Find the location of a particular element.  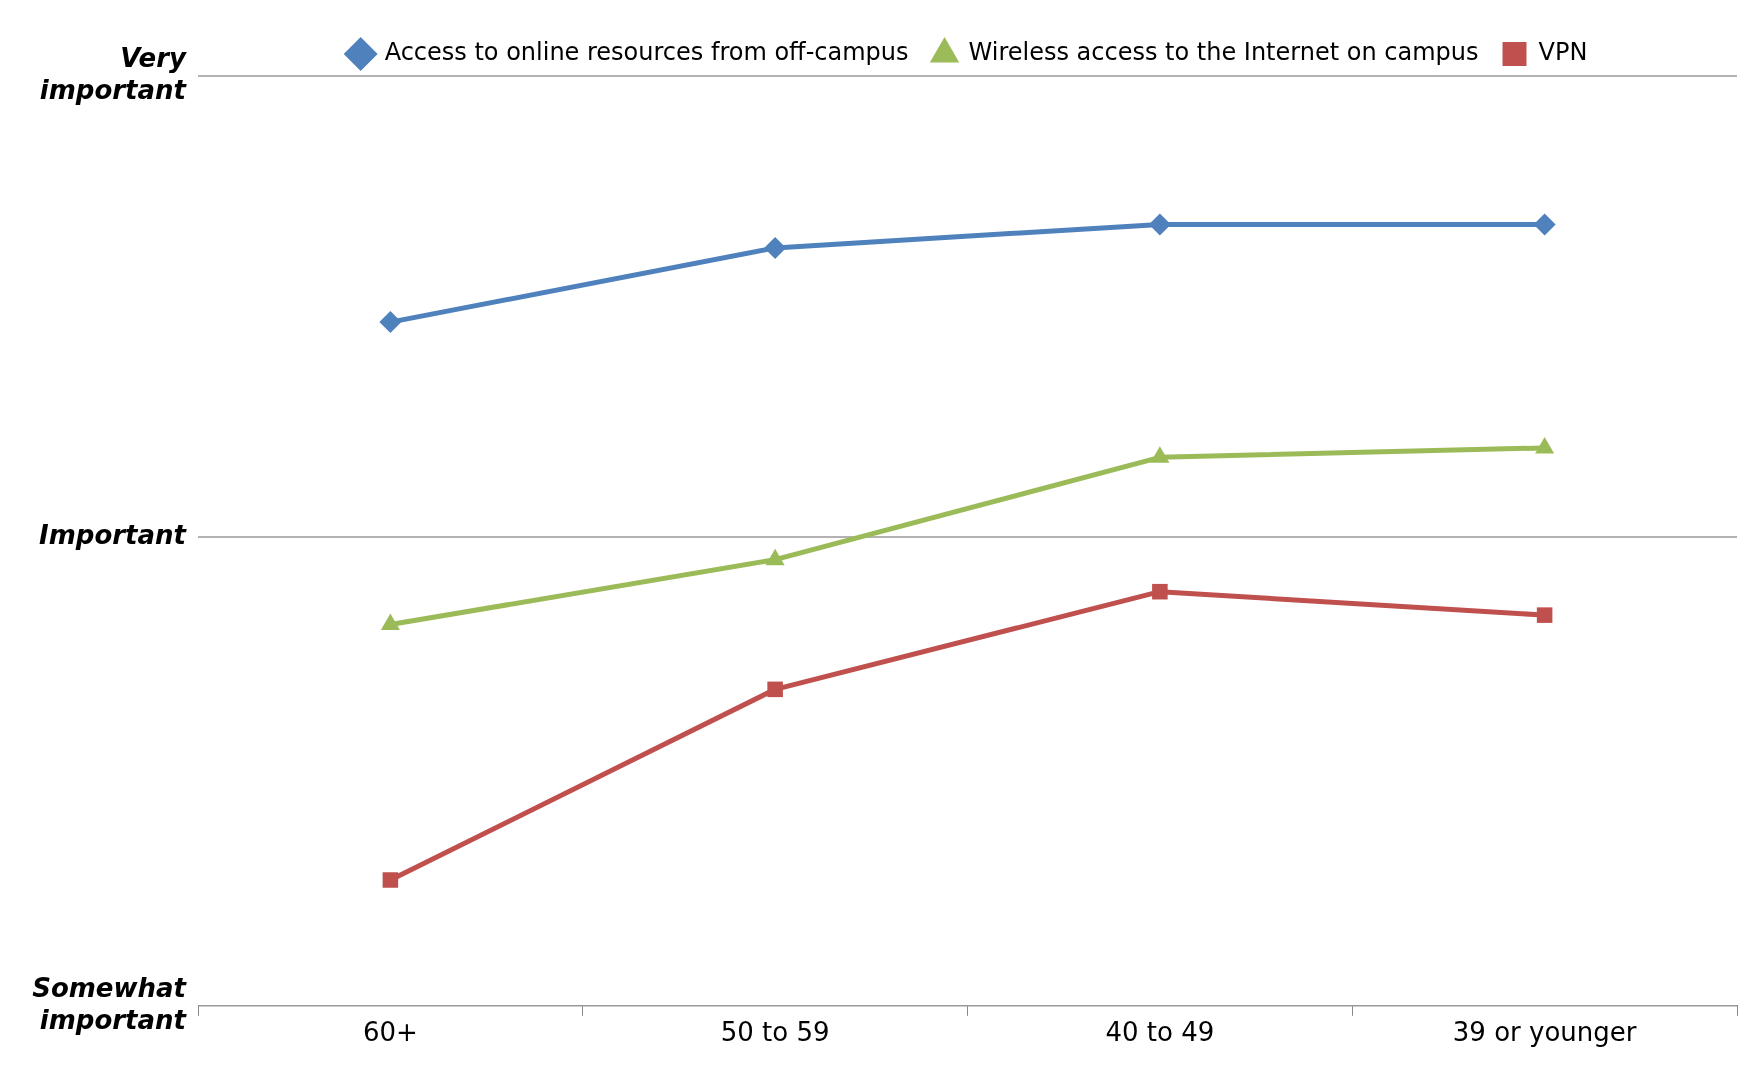

ref-line-label: Important is located at coordinates (113, 534).